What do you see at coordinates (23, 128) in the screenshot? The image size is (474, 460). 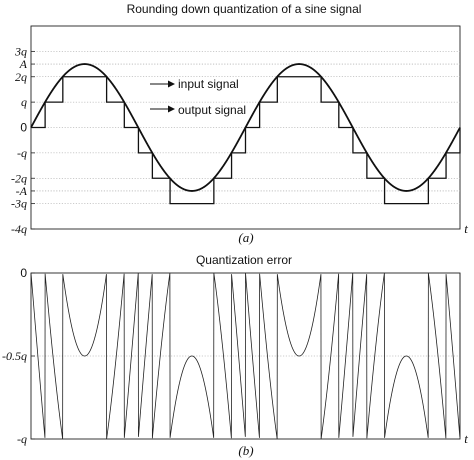 I see `chart-a-y-tick-label: 0` at bounding box center [23, 128].